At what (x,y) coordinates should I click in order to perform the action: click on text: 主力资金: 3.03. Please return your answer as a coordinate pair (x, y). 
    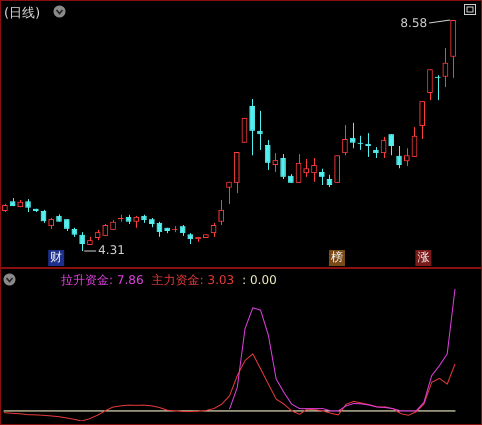
    Looking at the image, I should click on (193, 280).